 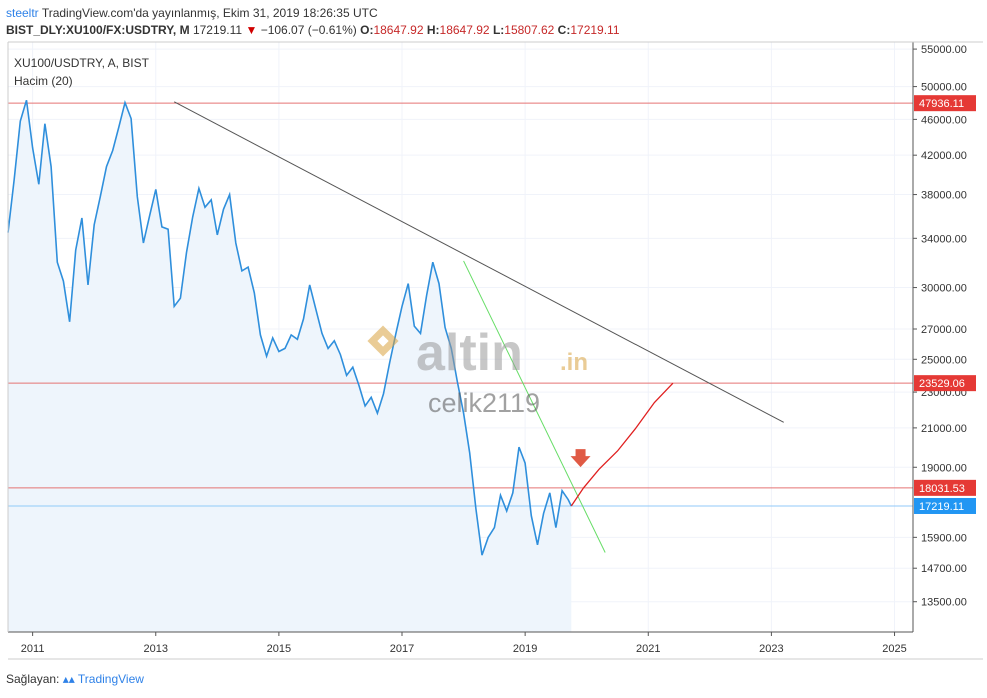 I want to click on support-trendline, so click(x=534, y=406).